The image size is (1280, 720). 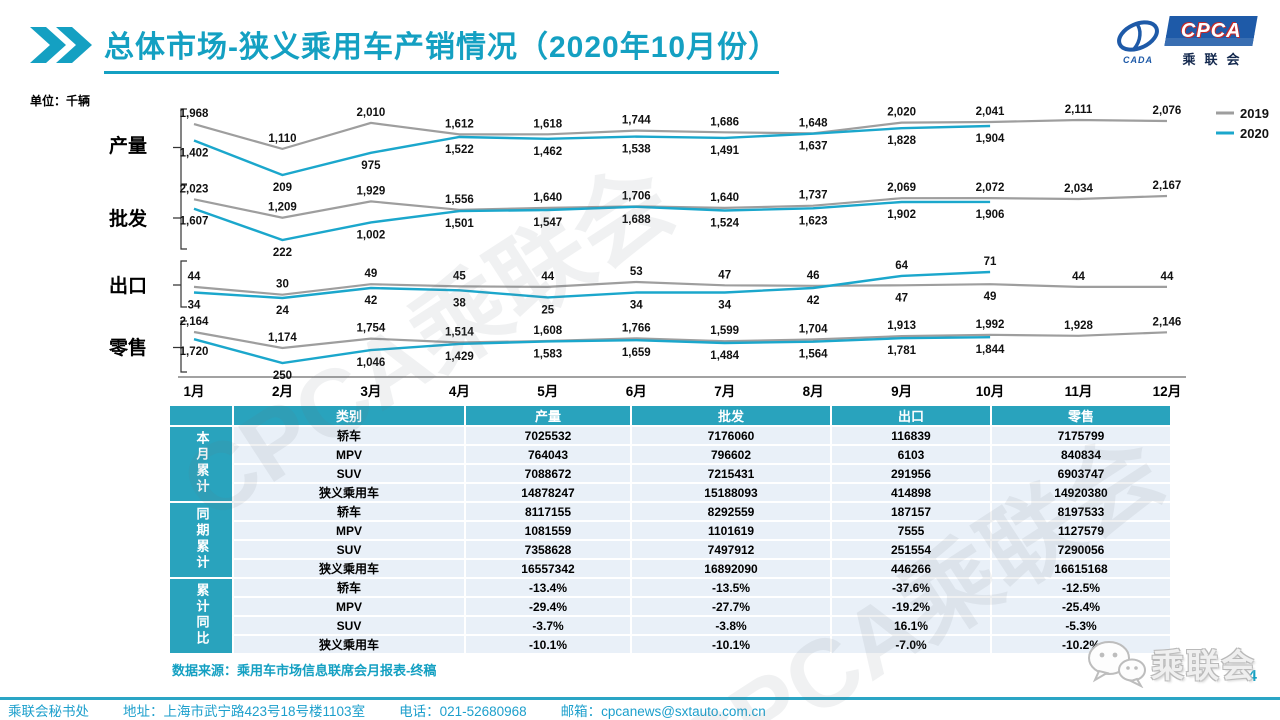 I want to click on value-cell: 8197533, so click(x=1081, y=511).